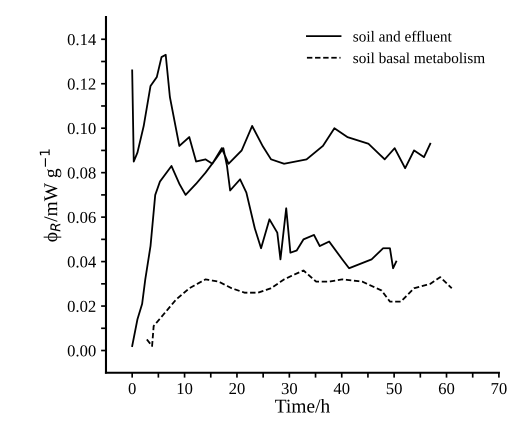 The height and width of the screenshot is (426, 517). Describe the element at coordinates (237, 388) in the screenshot. I see `x-tick-label: 20` at that location.